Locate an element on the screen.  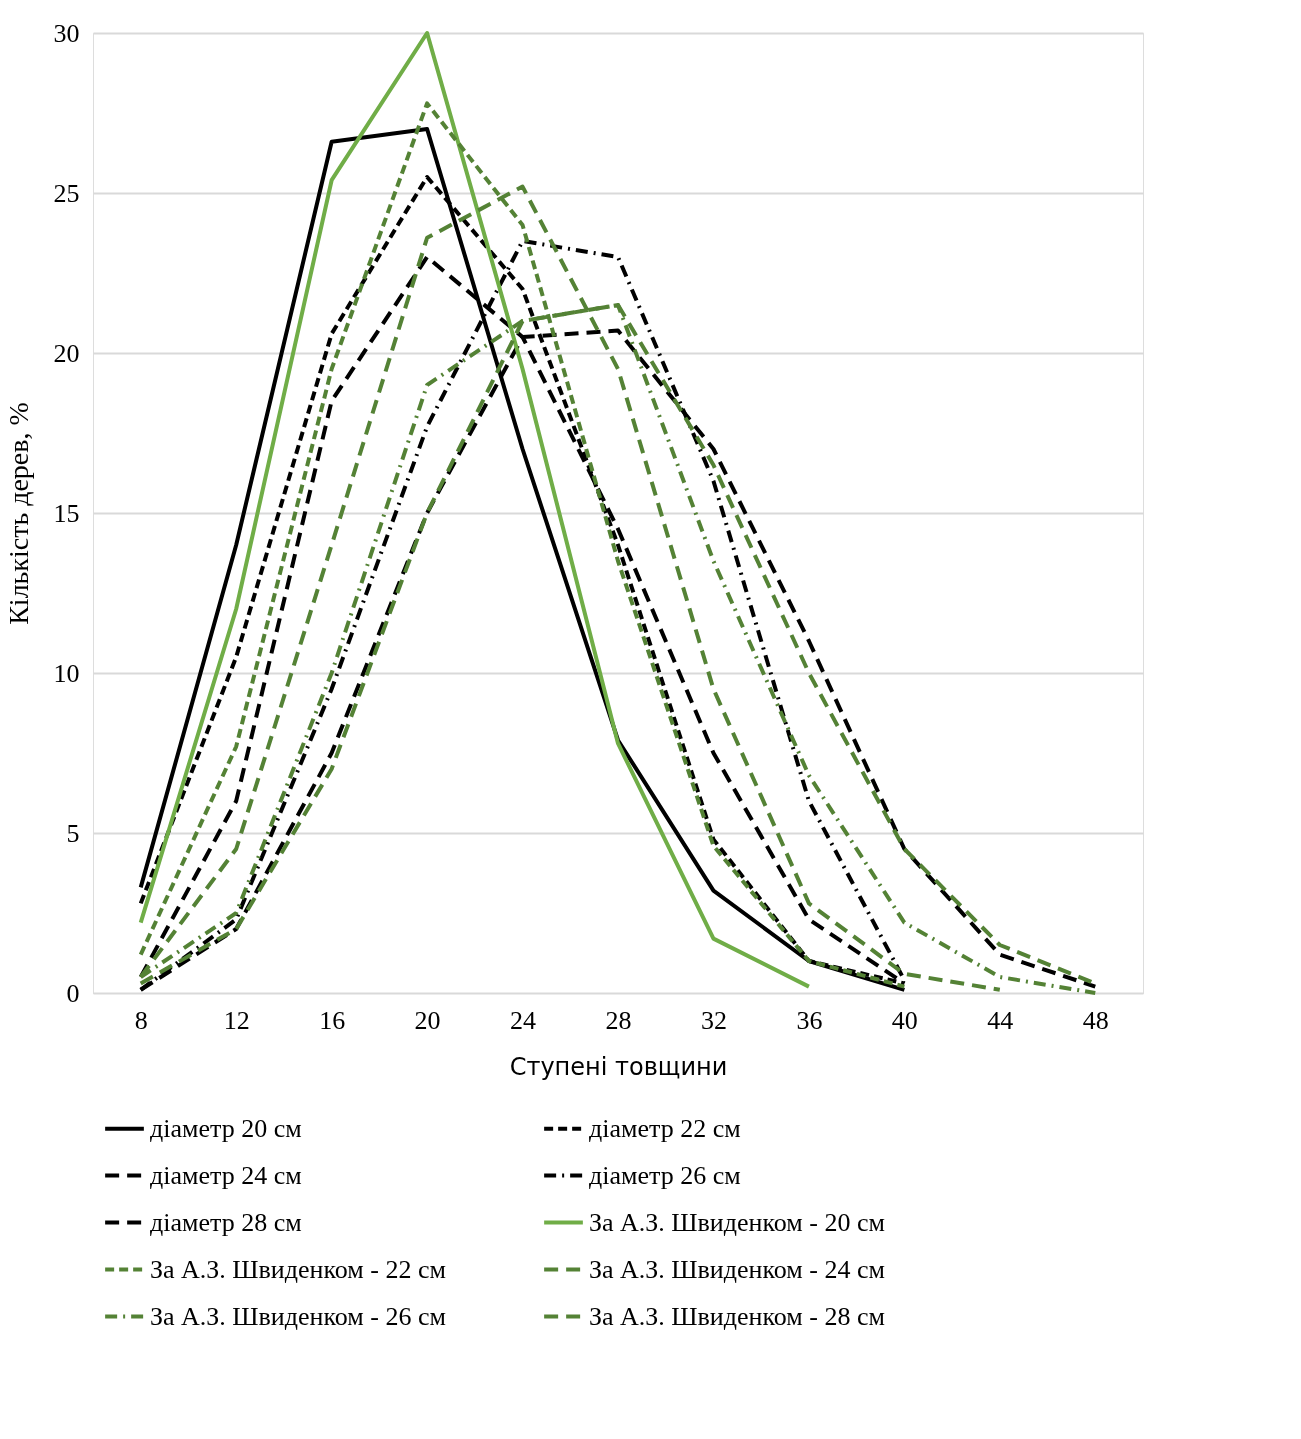
y-axis-title: Кількість дерев, % is located at coordinates (18, 513).